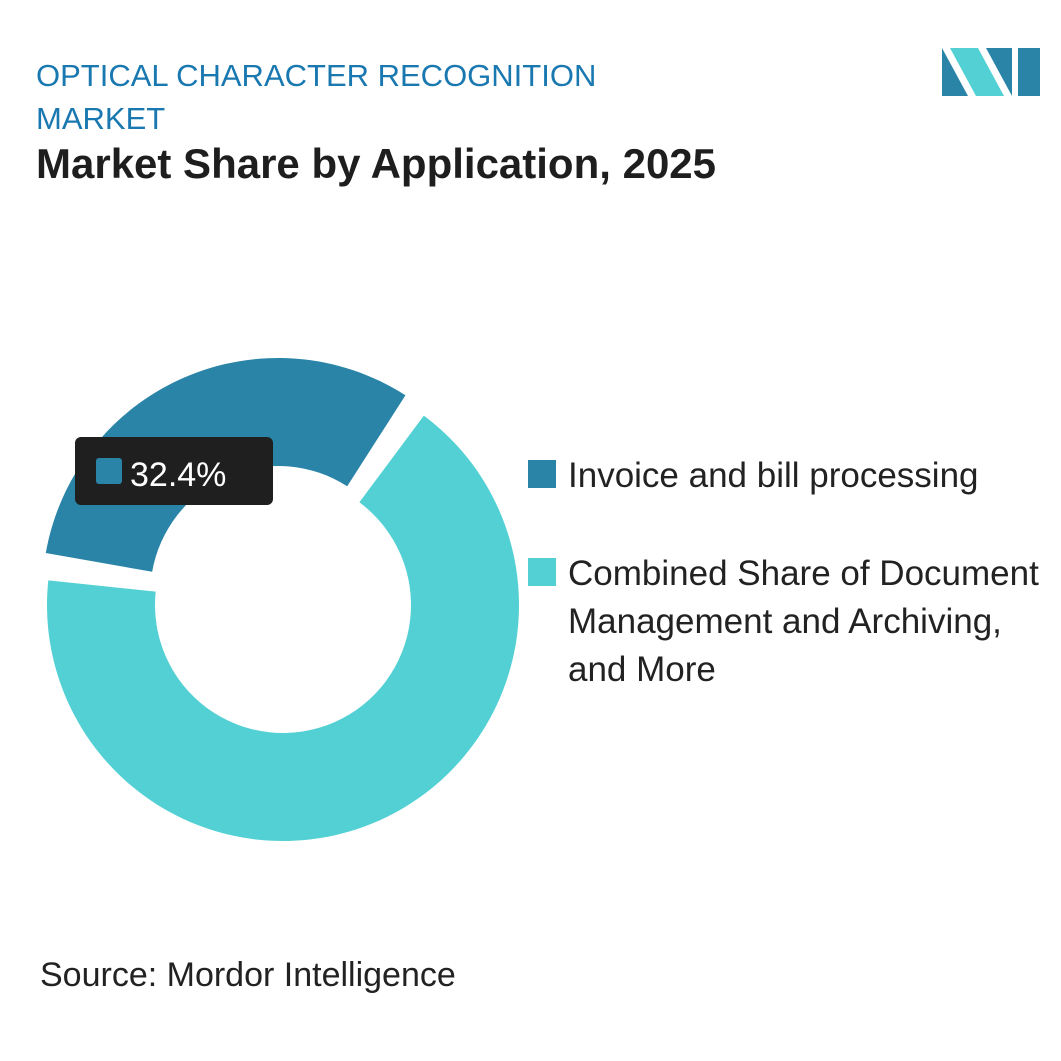 The height and width of the screenshot is (1061, 1061). I want to click on value-label-swatch, so click(109, 471).